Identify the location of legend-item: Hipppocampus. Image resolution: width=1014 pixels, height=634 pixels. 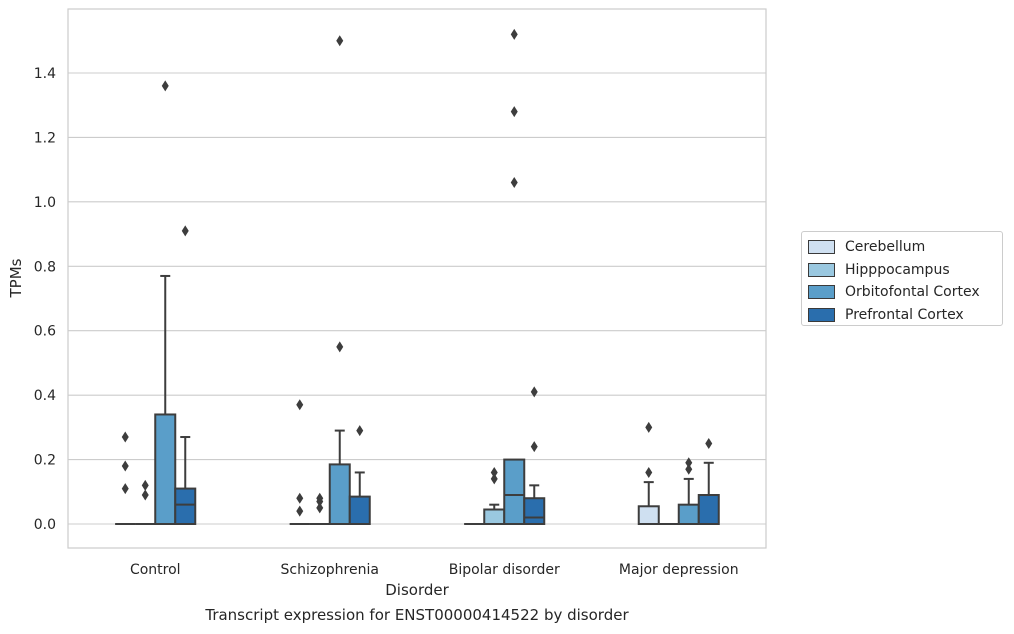
(905, 270).